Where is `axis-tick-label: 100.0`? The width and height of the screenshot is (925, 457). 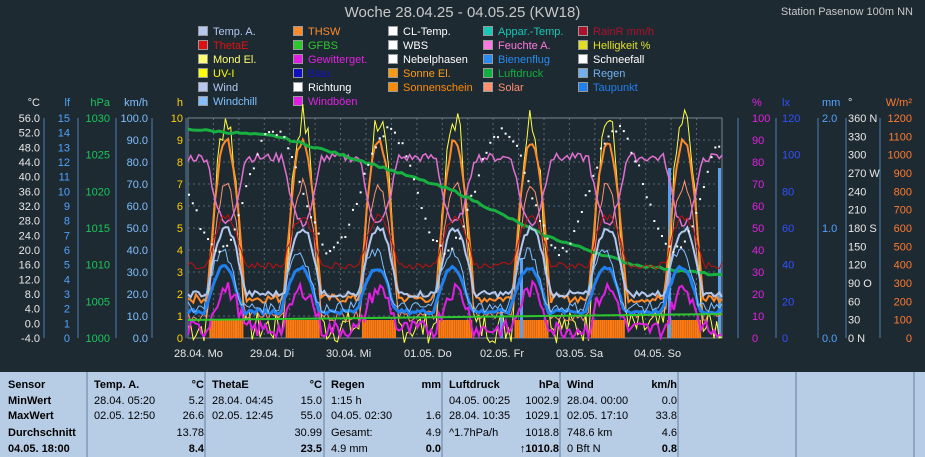
axis-tick-label: 100.0 is located at coordinates (134, 119).